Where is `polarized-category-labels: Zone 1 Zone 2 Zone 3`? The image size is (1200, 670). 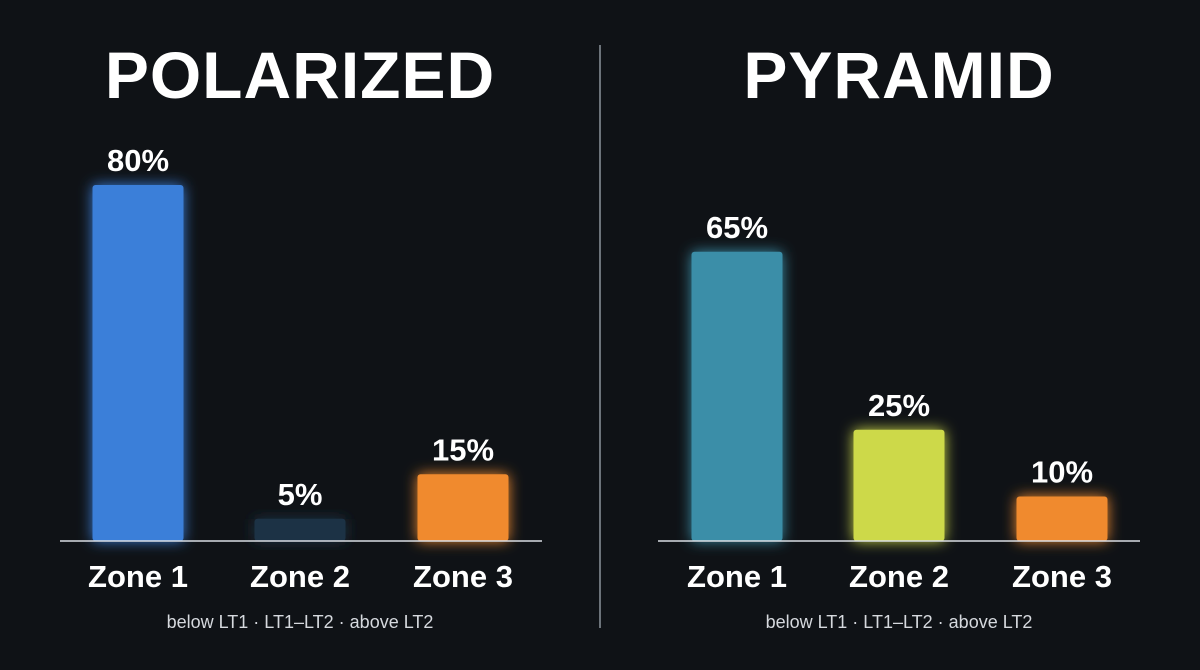 polarized-category-labels: Zone 1 Zone 2 Zone 3 is located at coordinates (300, 576).